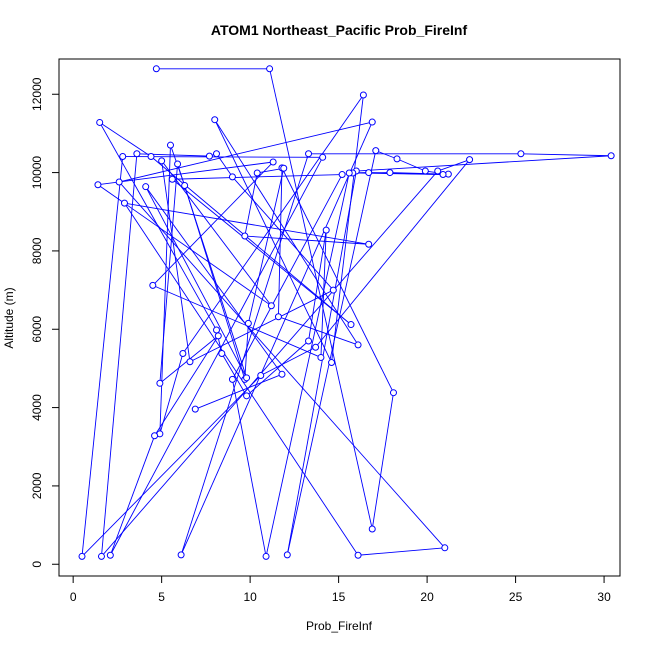  Describe the element at coordinates (37, 485) in the screenshot. I see `y-tick-label: 2000` at that location.